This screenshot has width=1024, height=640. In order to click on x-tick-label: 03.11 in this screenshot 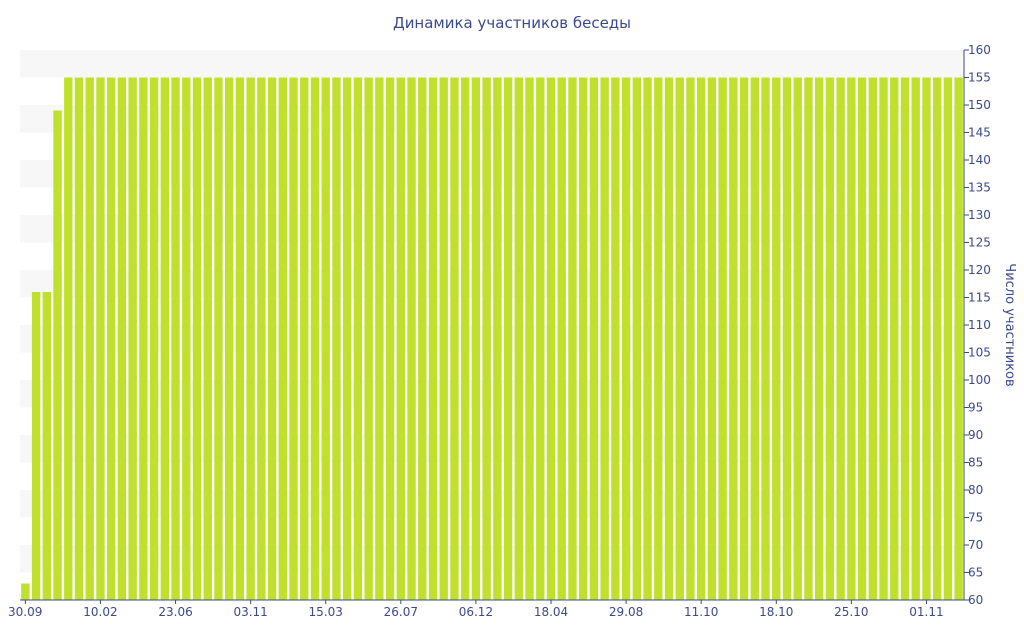, I will do `click(250, 612)`.